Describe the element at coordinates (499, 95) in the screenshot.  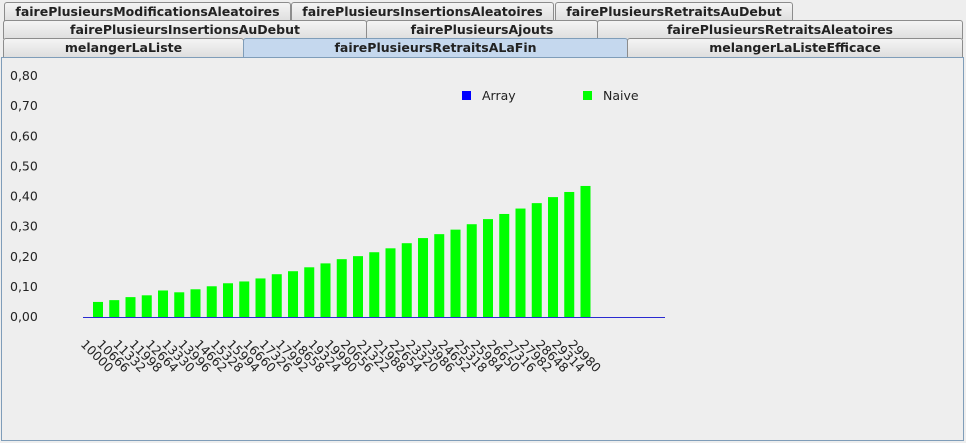
I see `legend-label-array: Array` at that location.